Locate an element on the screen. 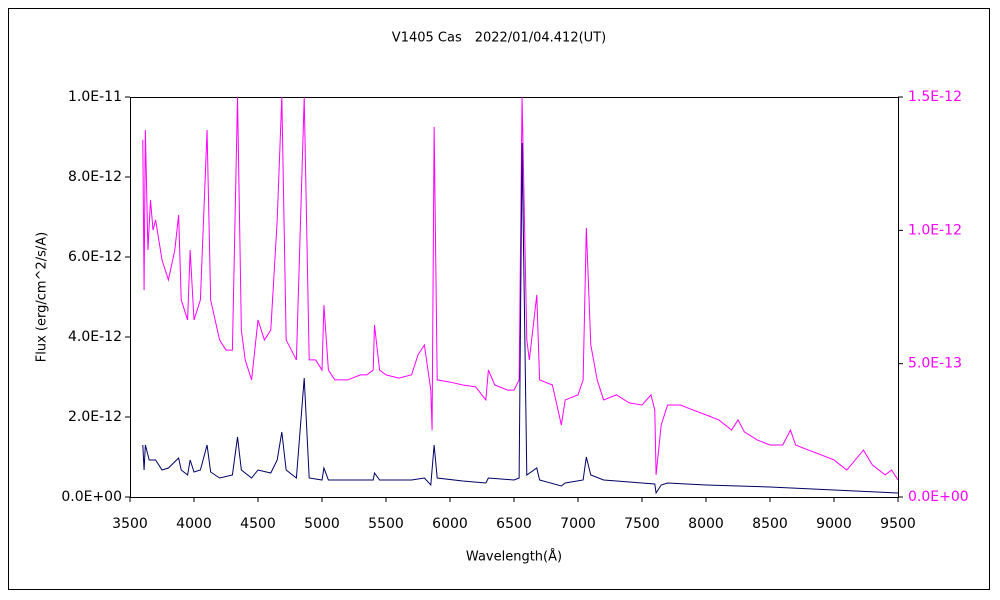 The image size is (1000, 600). y2-tick-label: 1.0E-12 is located at coordinates (935, 230).